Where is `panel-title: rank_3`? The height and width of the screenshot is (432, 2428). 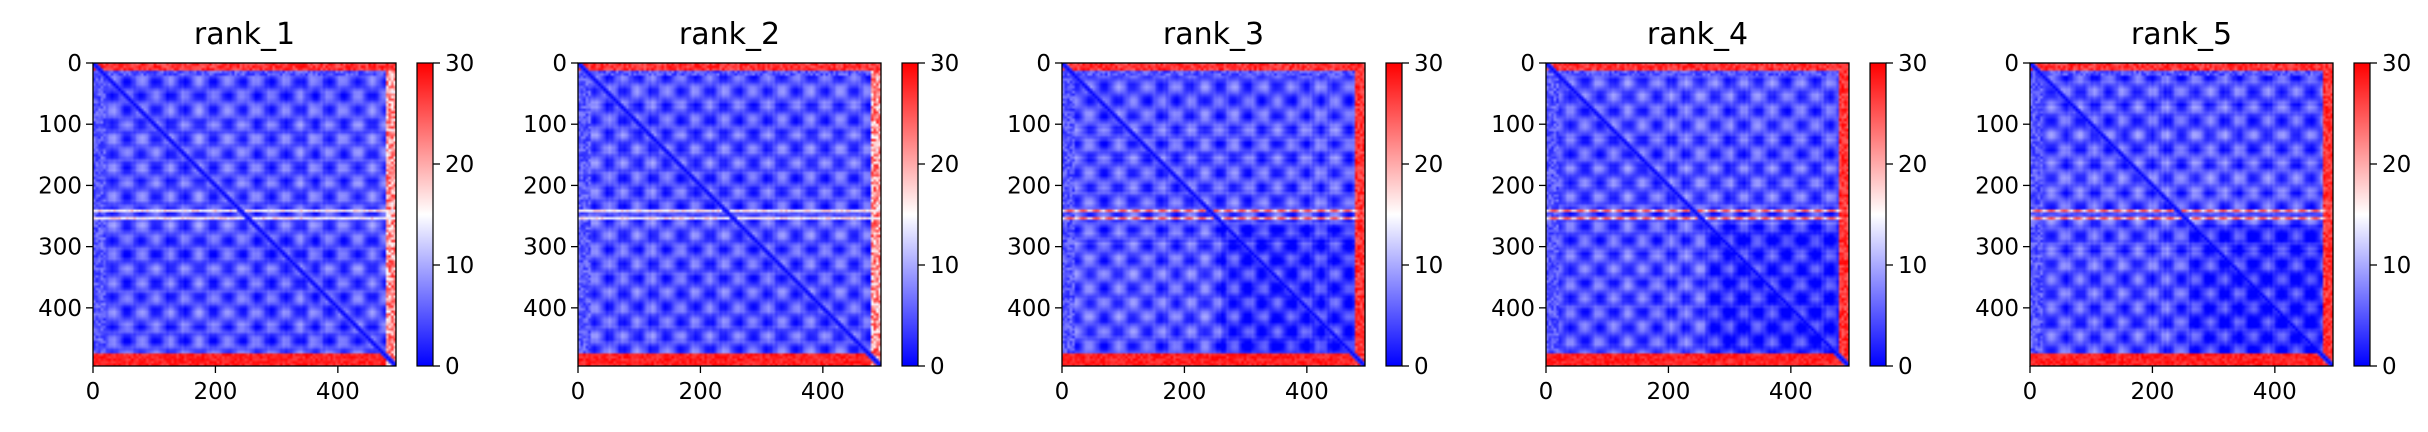
panel-title: rank_3 is located at coordinates (1213, 34).